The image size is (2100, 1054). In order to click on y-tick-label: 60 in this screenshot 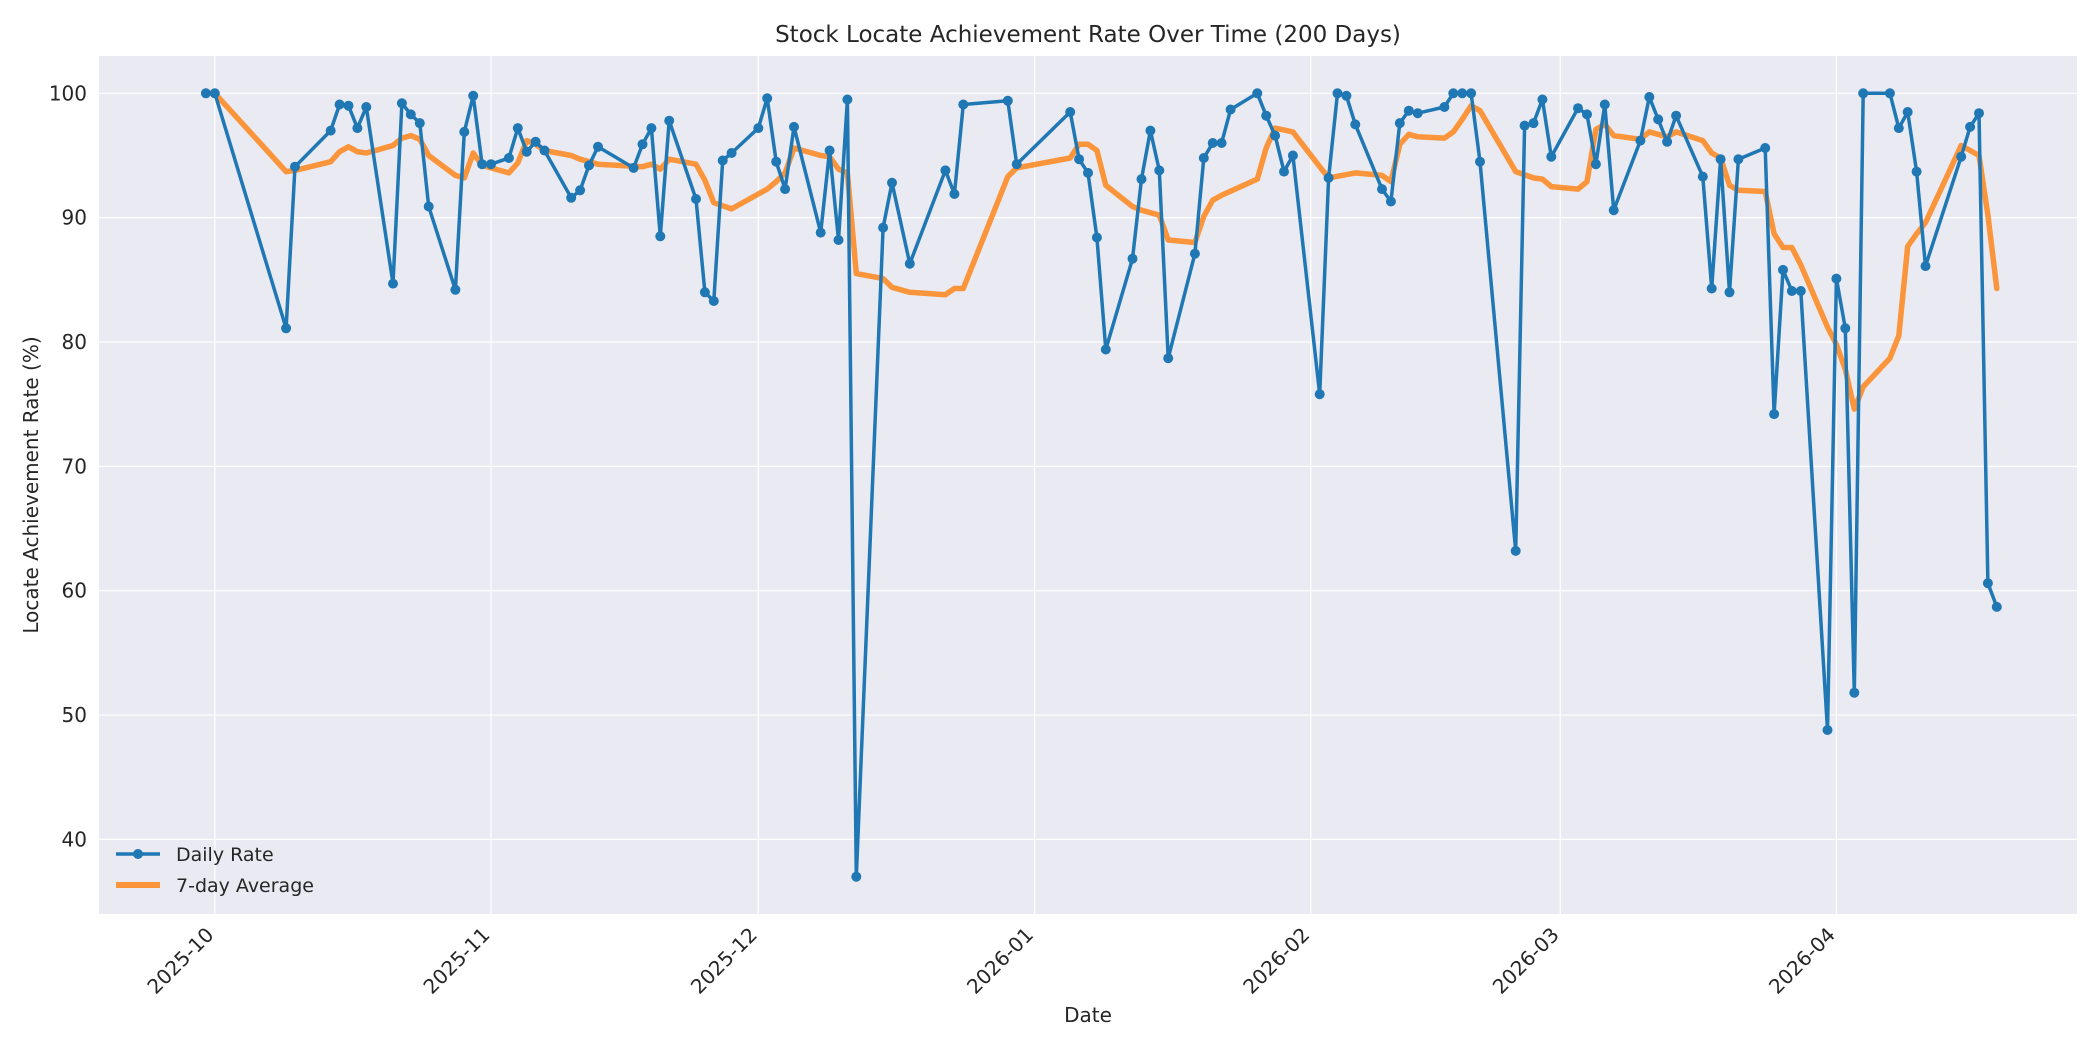, I will do `click(74, 591)`.